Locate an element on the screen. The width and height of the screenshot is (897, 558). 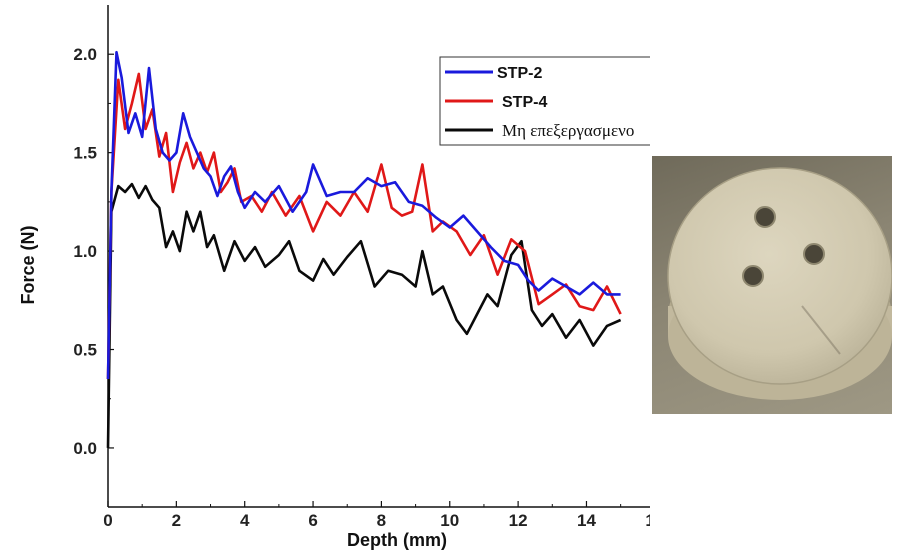
legend-label-stp-2: STP-2 is located at coordinates (519, 73).